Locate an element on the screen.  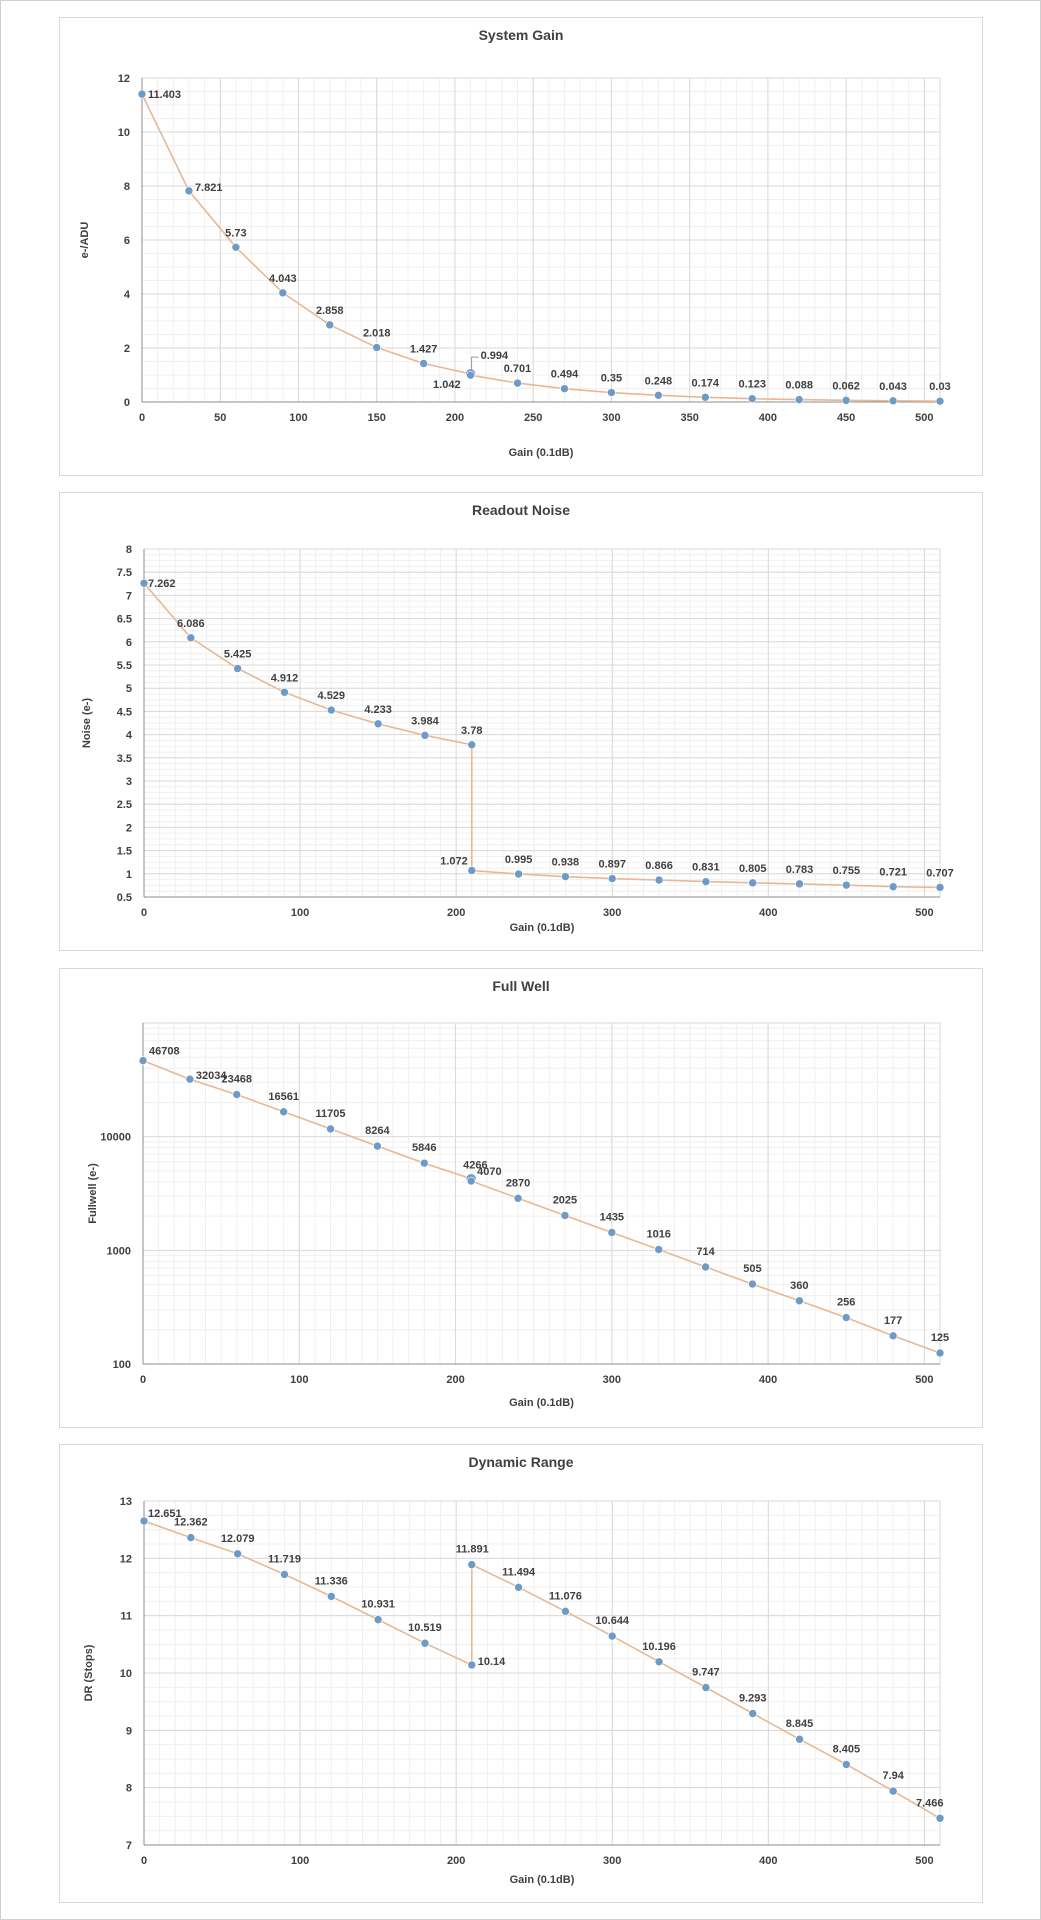
full-well-data-label: 177 is located at coordinates (893, 1321).